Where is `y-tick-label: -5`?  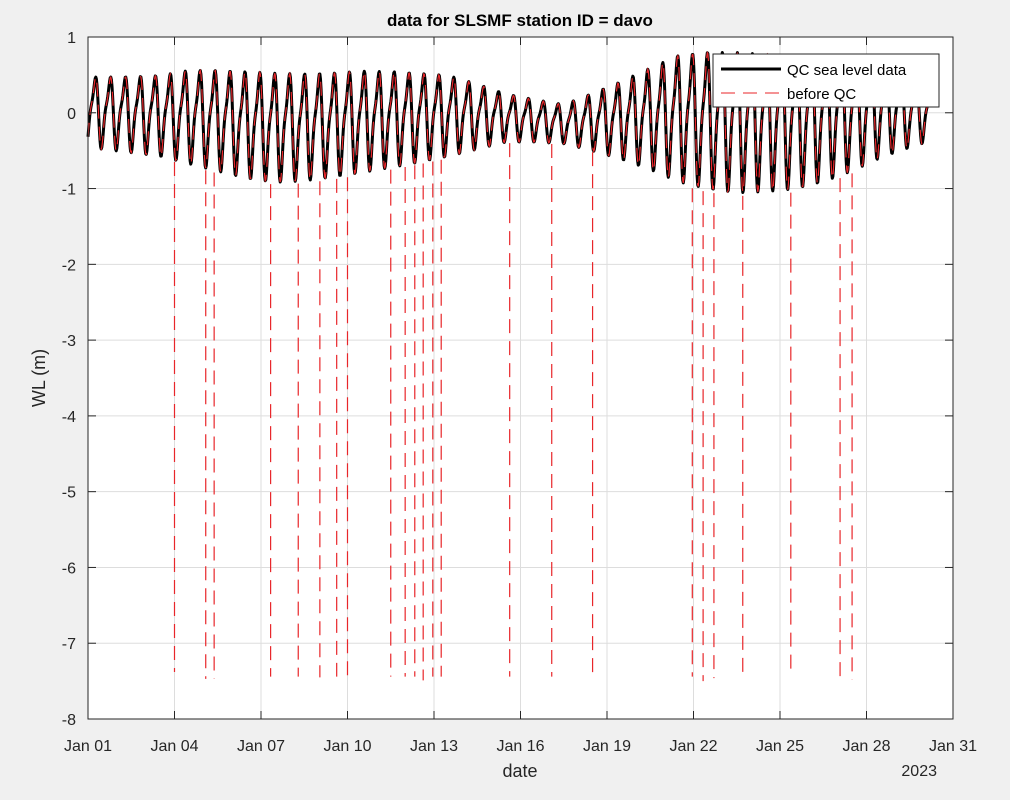
y-tick-label: -5 is located at coordinates (69, 493).